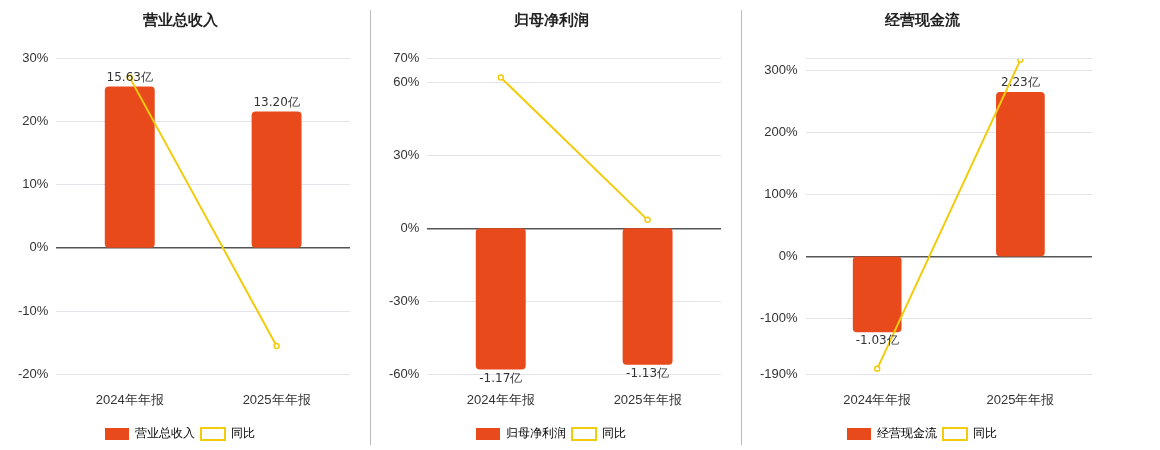 The width and height of the screenshot is (1160, 450). I want to click on y-tick-label: -100%, so click(779, 318).